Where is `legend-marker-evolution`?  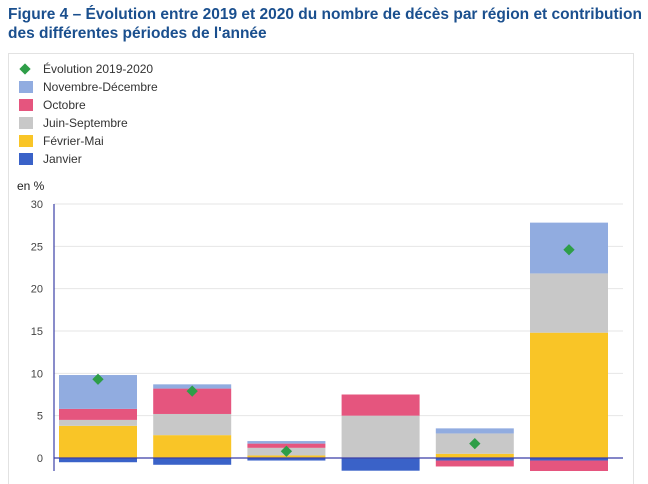
legend-marker-evolution is located at coordinates (25, 69).